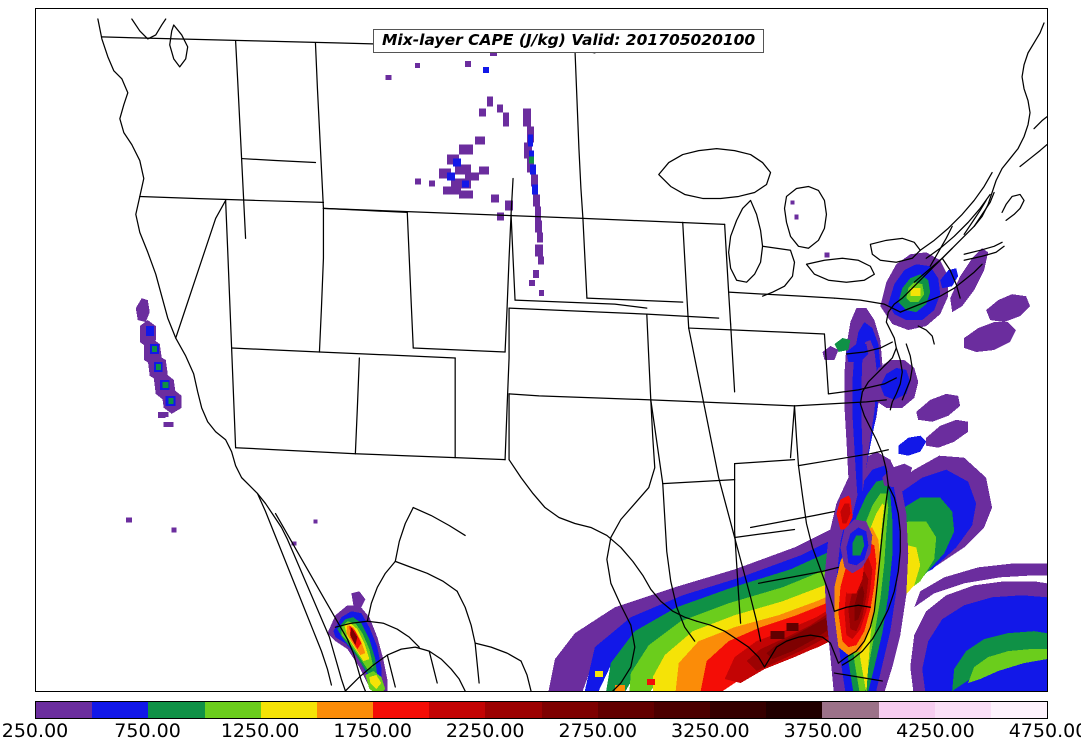 Image resolution: width=1081 pixels, height=745 pixels. I want to click on colorbar-tick-label: 750.00, so click(147, 731).